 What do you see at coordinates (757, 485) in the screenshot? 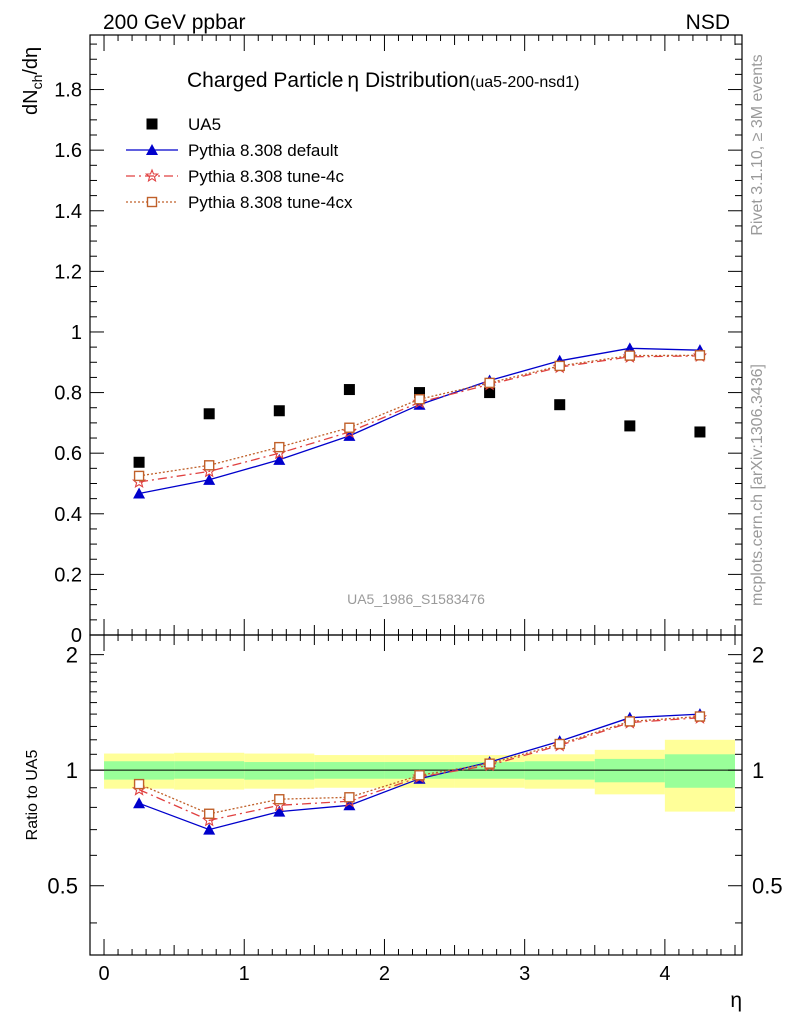
I see `mcplots-label: mcplots.cern.ch [arXiv:1306.3436]` at bounding box center [757, 485].